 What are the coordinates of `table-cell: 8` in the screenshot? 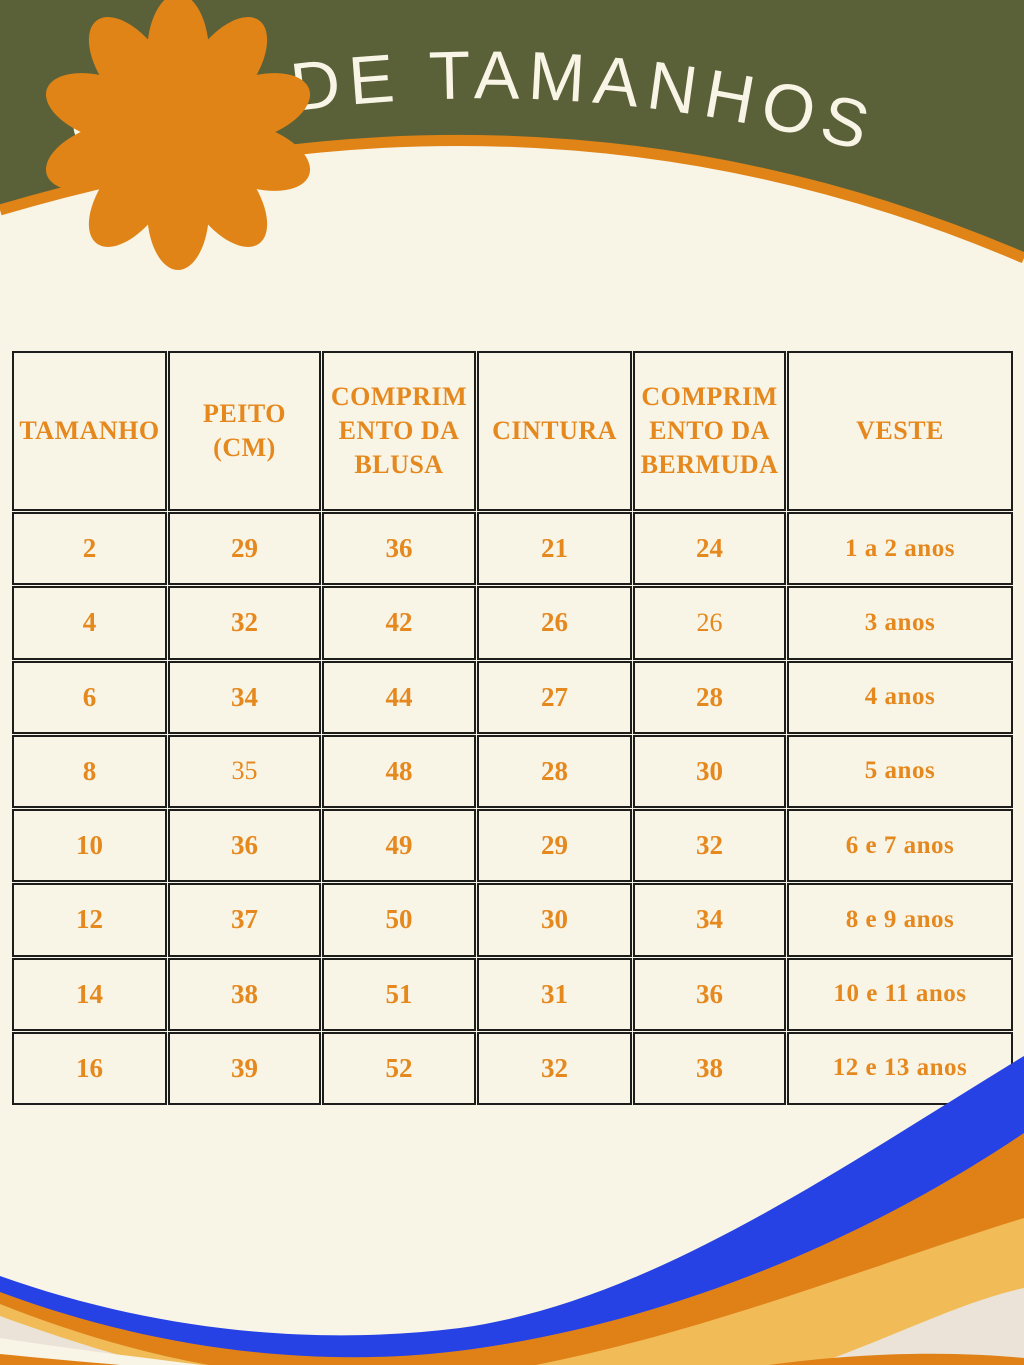 It's located at (89, 771).